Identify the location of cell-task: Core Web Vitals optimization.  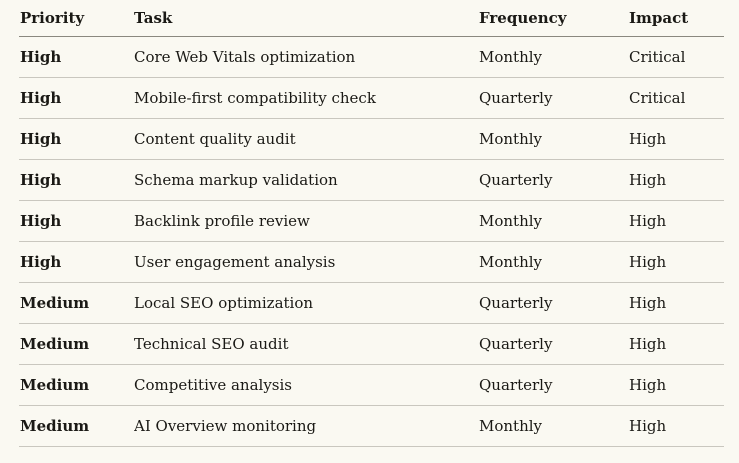
(306, 57).